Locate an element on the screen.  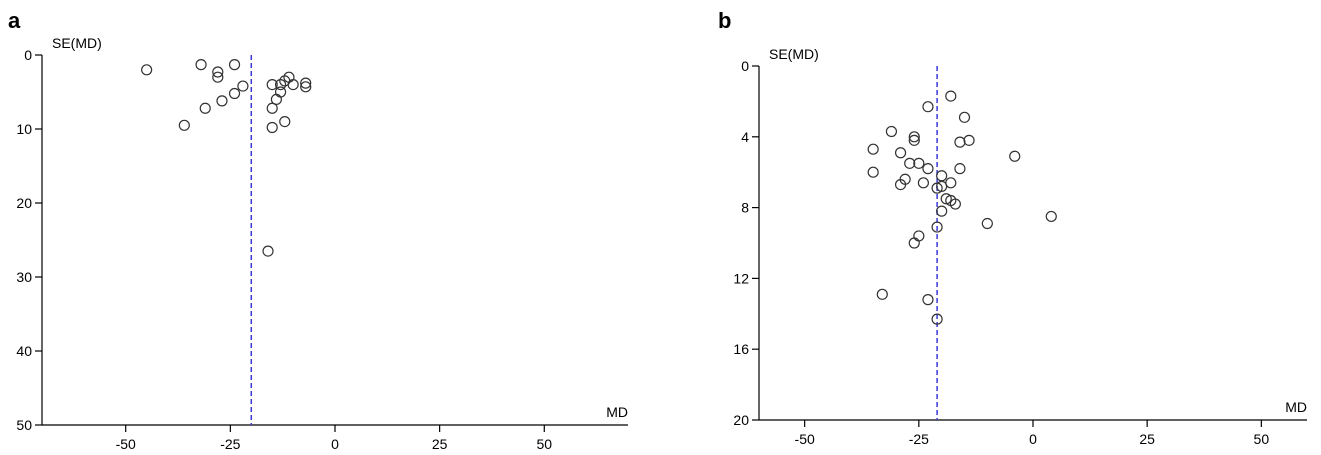
y-tick-label: 10 is located at coordinates (24, 129).